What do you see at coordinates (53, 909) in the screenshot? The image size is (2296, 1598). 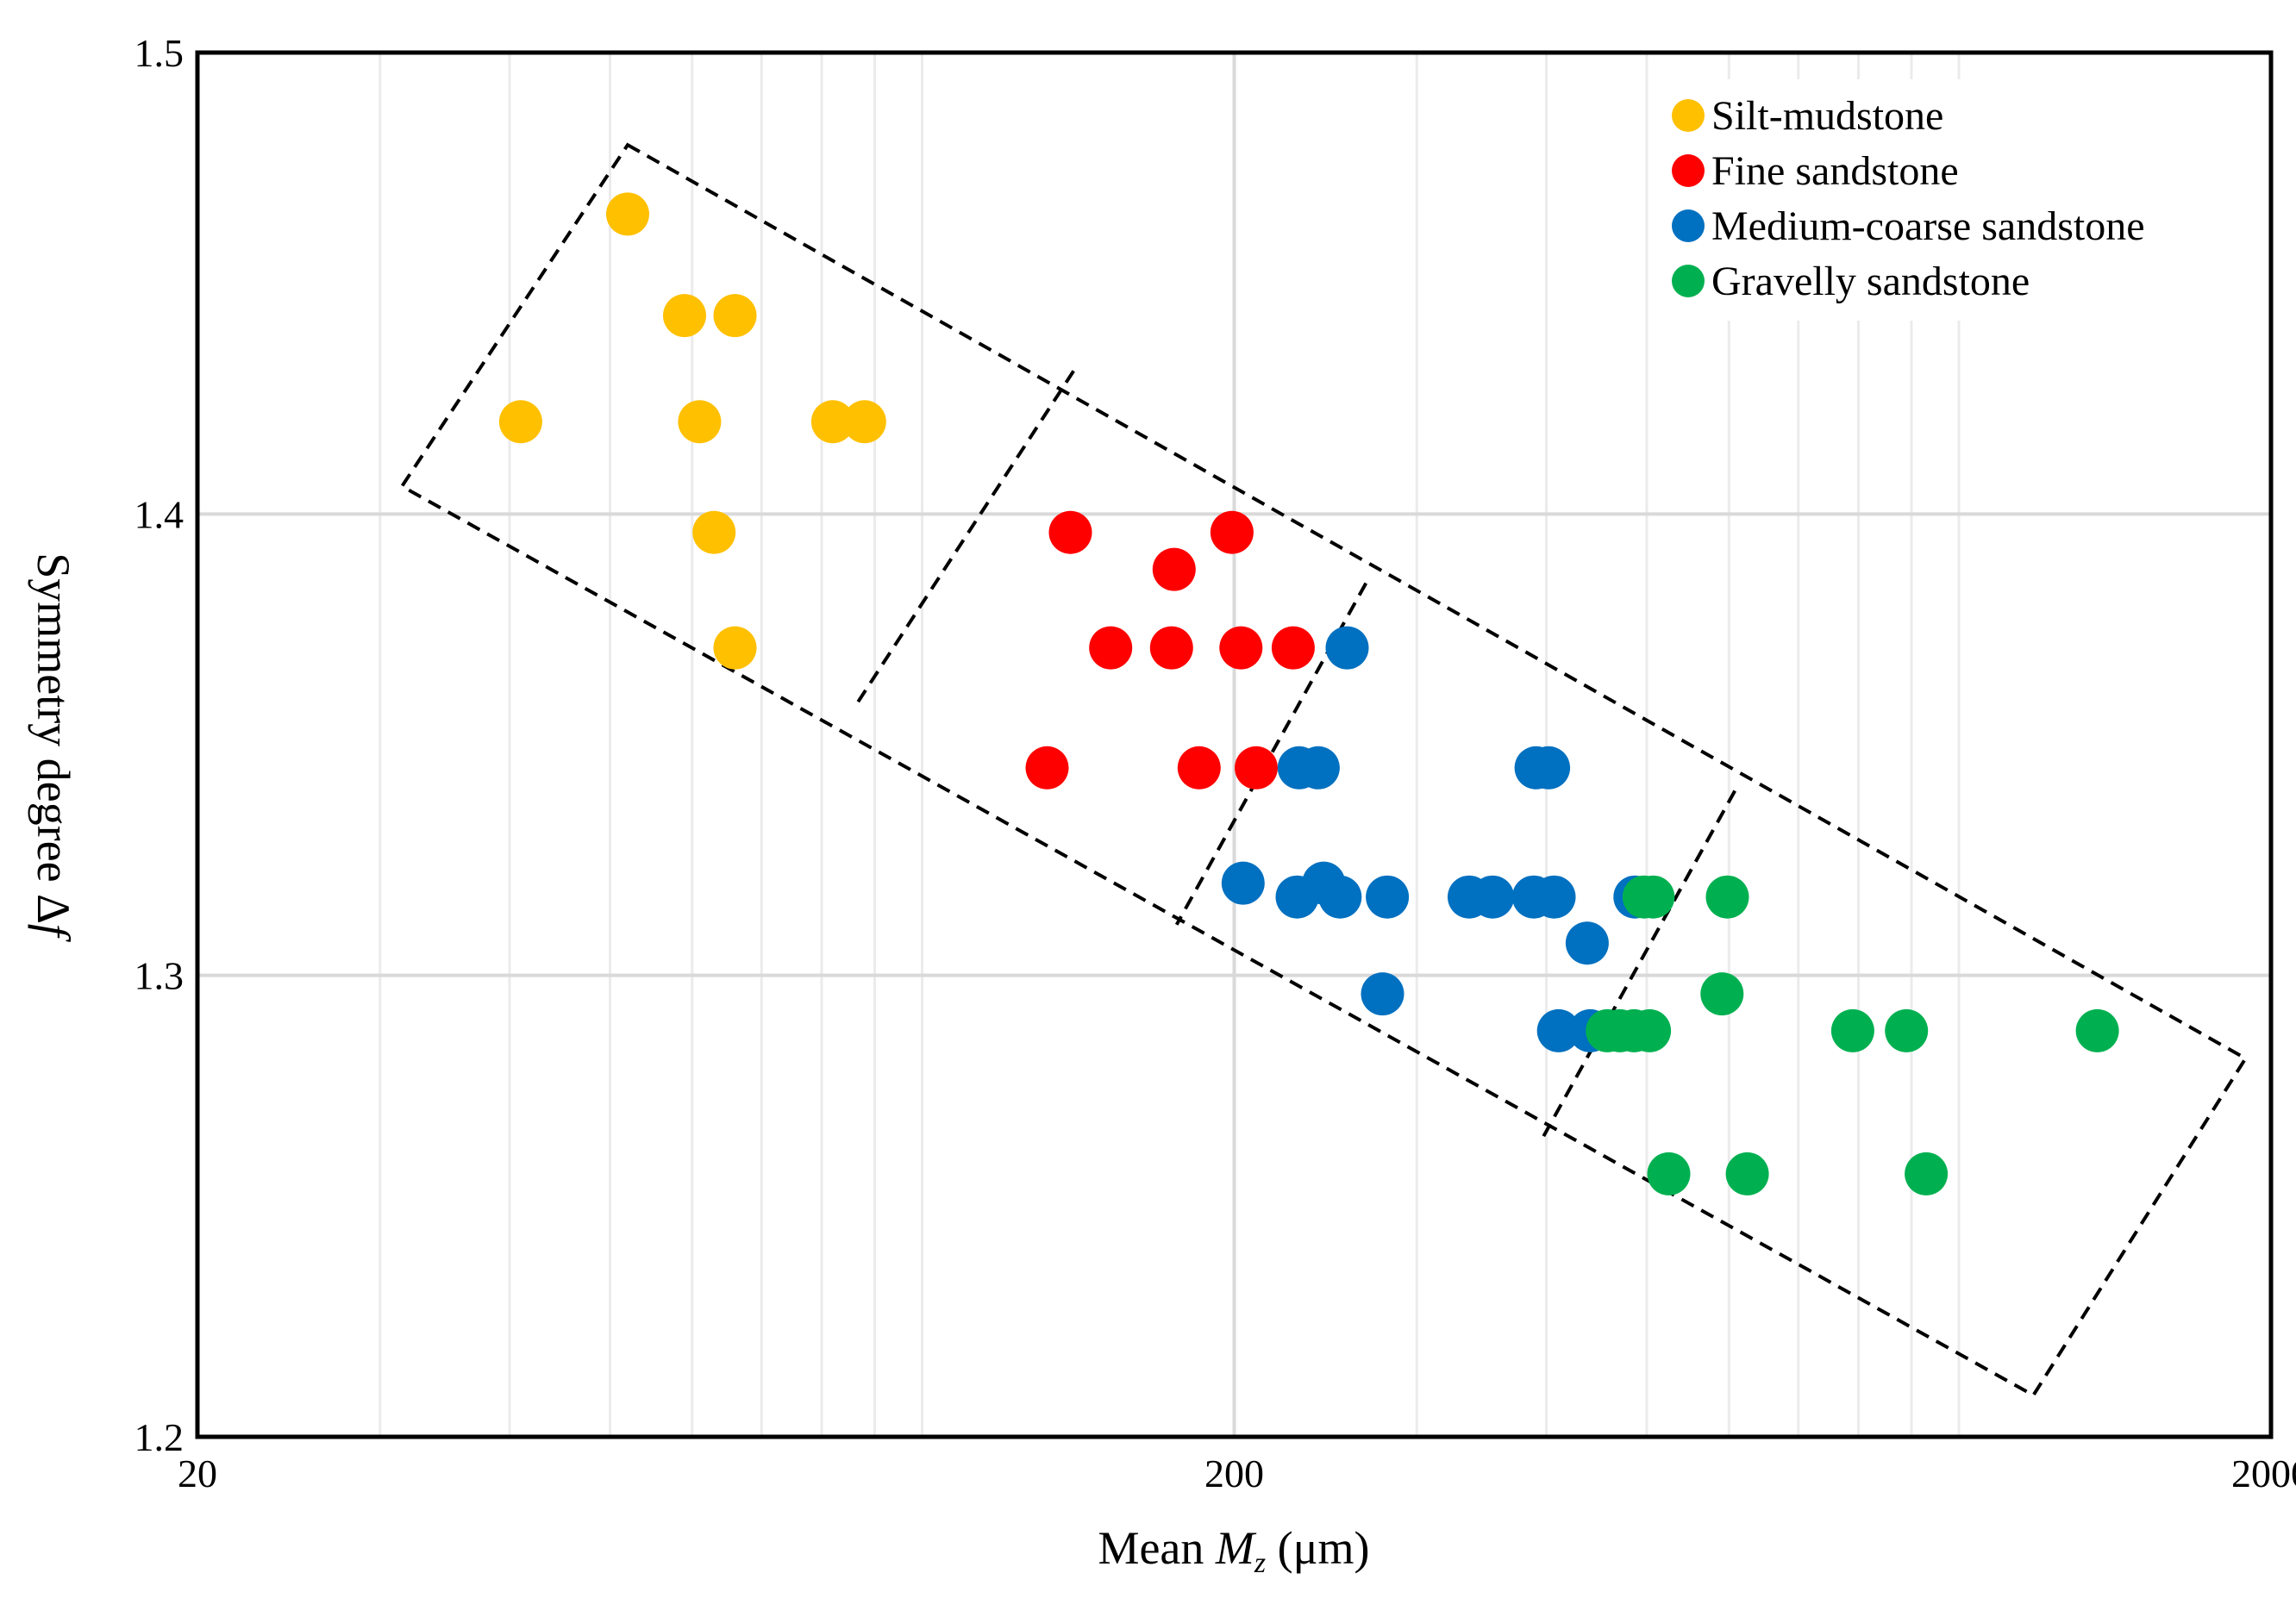 I see `y-axis-label-symbol: Δ` at bounding box center [53, 909].